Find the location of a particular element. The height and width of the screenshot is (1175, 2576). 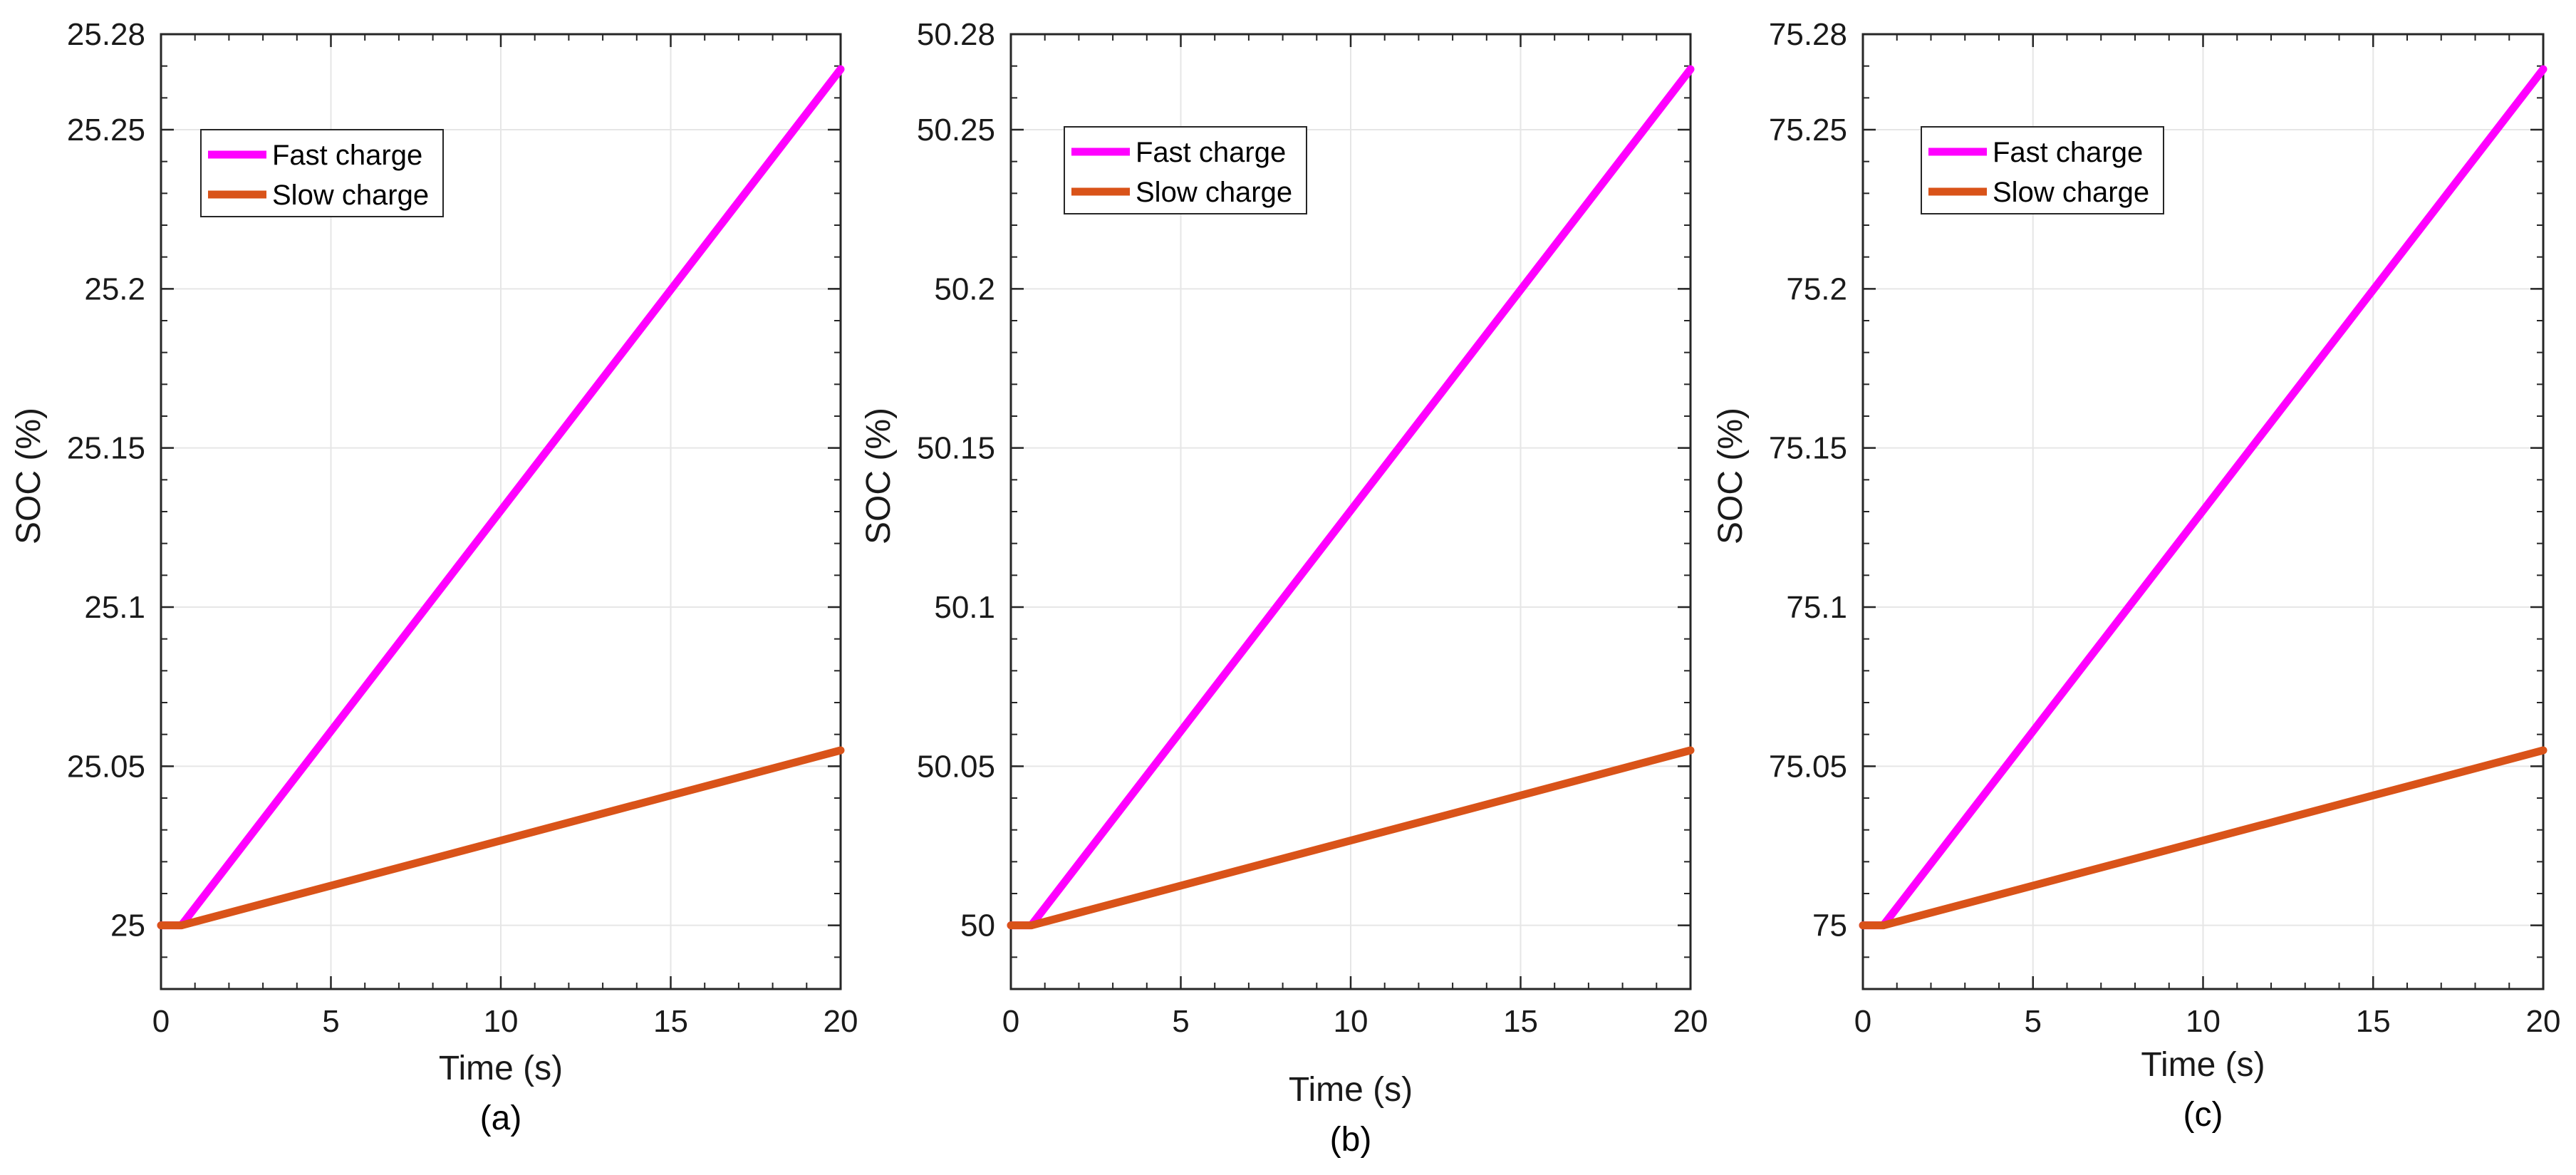

panel-caption: (b) is located at coordinates (1351, 1140).